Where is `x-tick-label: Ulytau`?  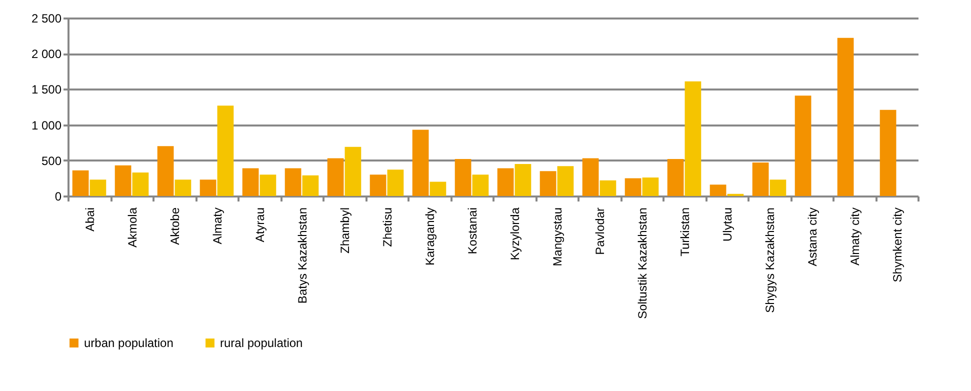 x-tick-label: Ulytau is located at coordinates (727, 225).